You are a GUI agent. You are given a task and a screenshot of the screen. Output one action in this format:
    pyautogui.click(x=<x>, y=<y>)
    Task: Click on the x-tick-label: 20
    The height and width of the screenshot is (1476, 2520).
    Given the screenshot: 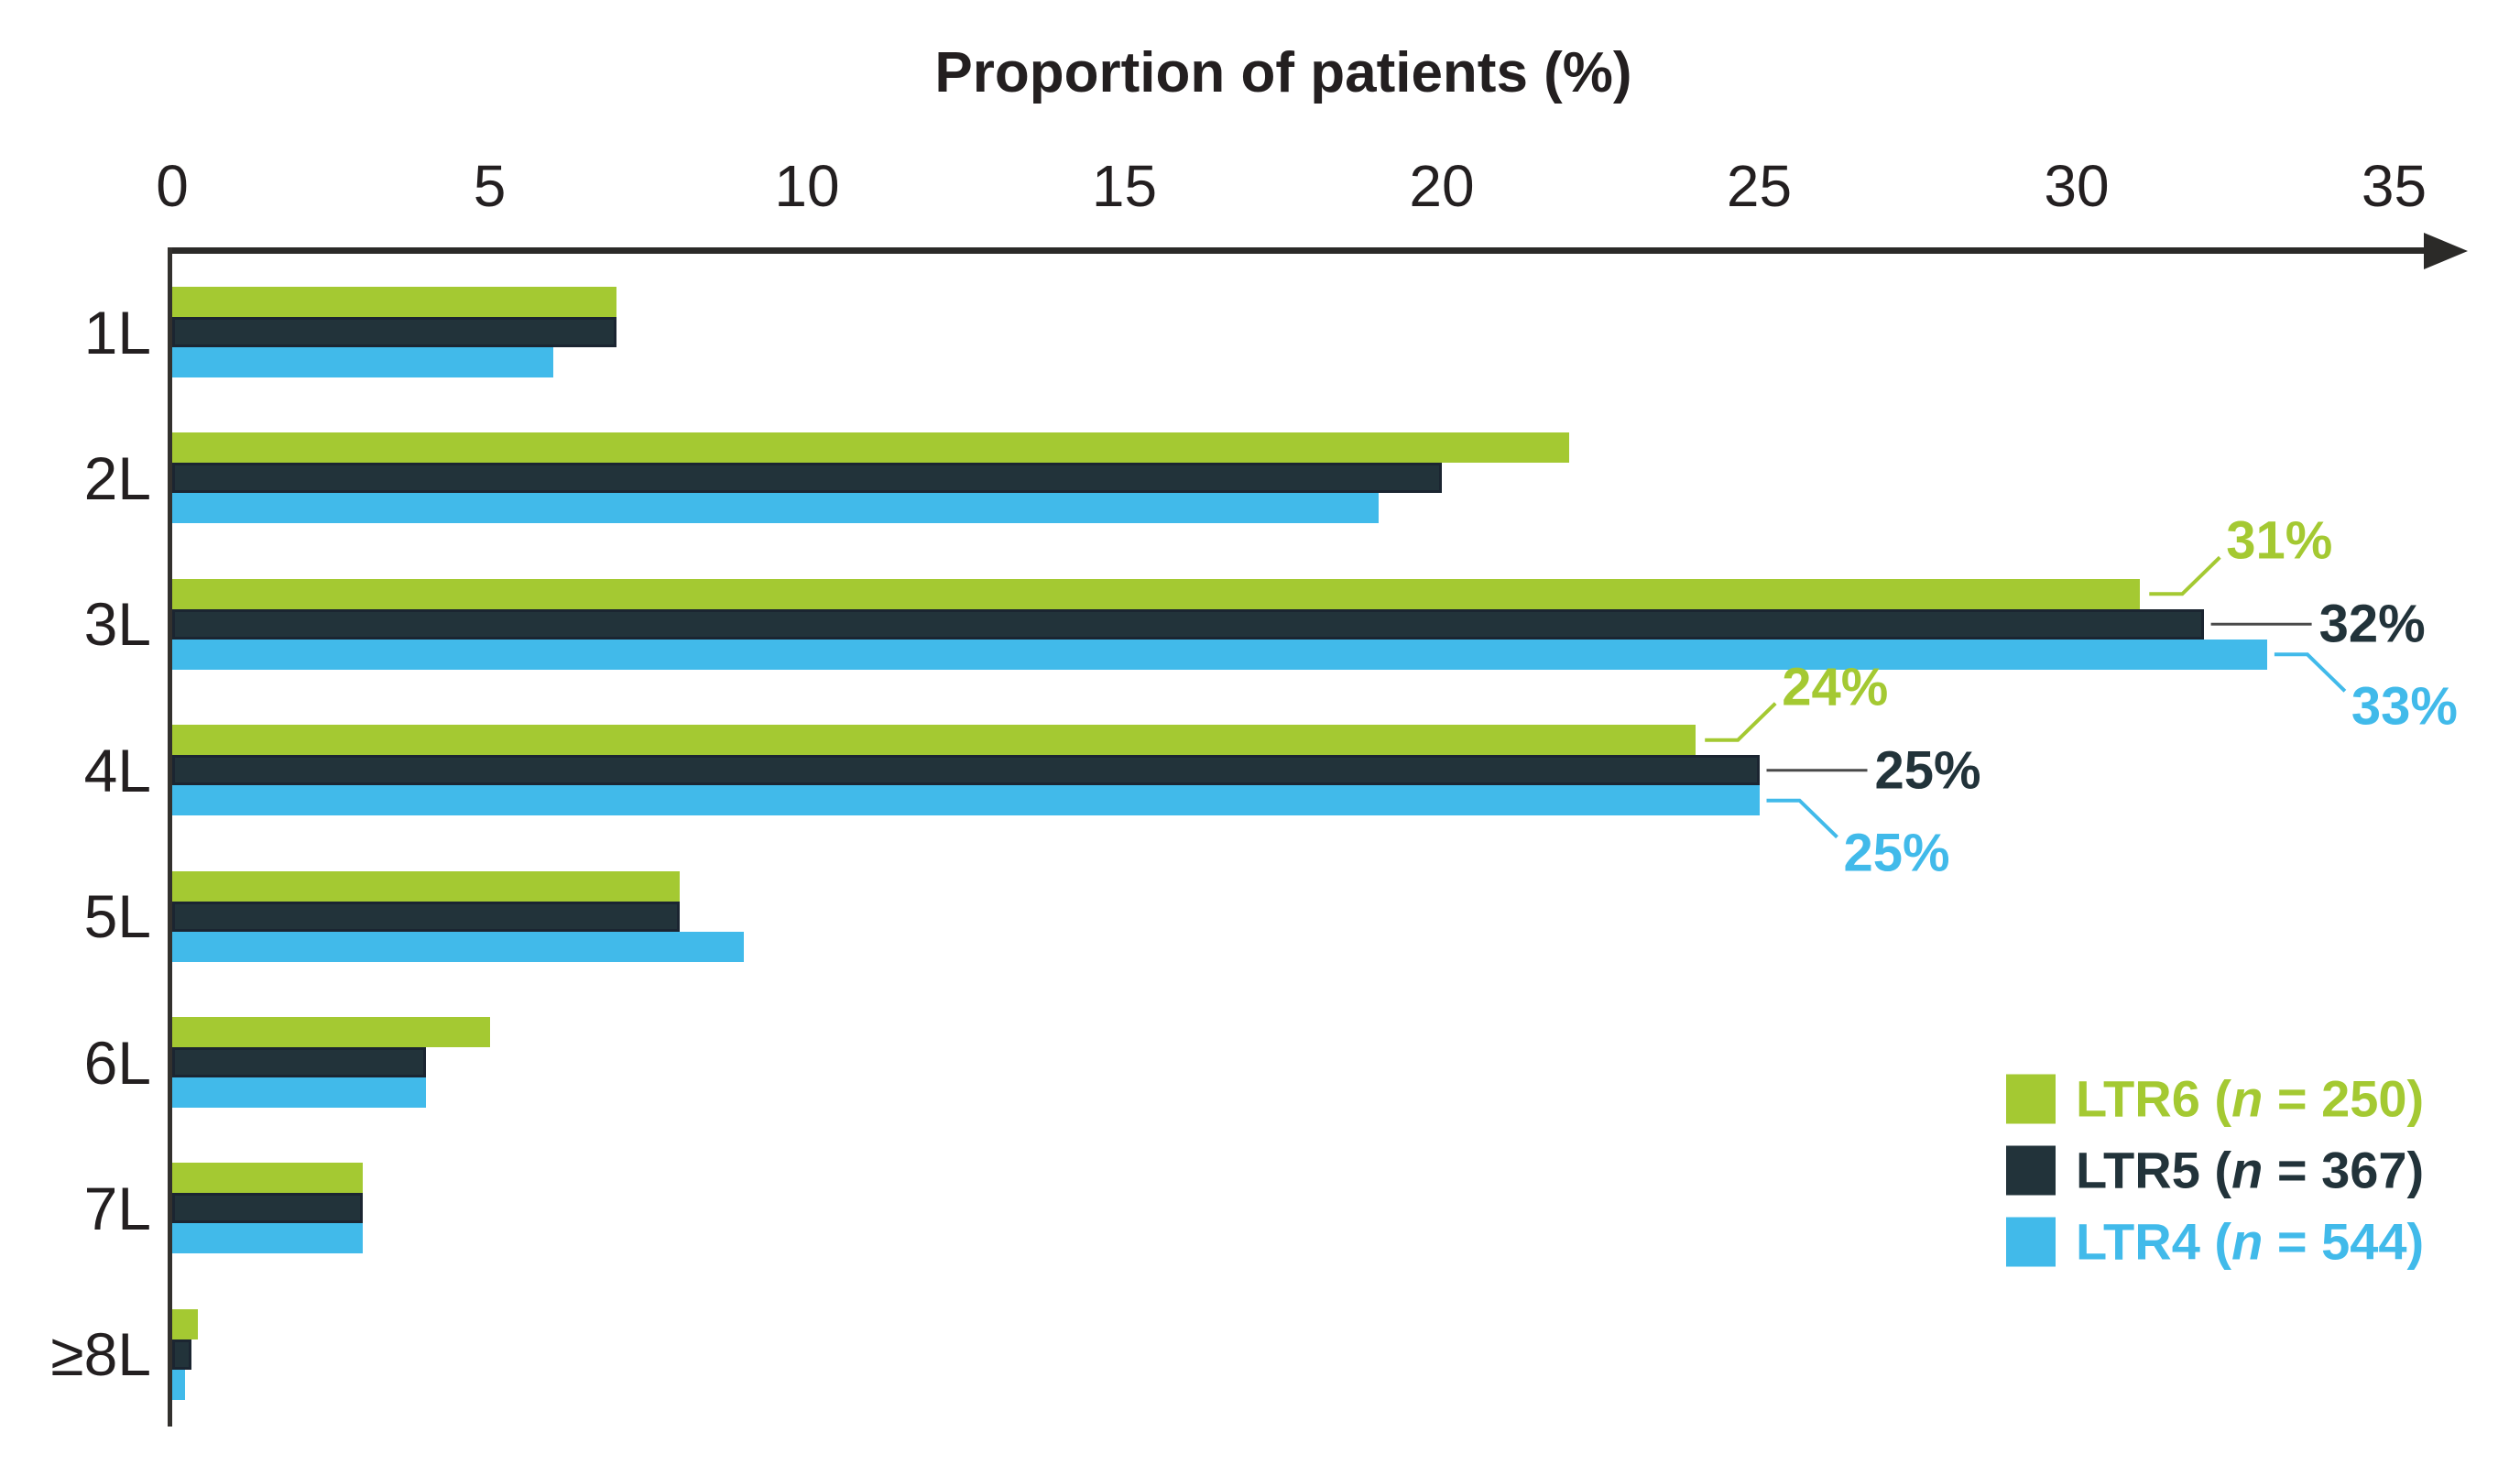 What is the action you would take?
    pyautogui.click(x=1442, y=186)
    